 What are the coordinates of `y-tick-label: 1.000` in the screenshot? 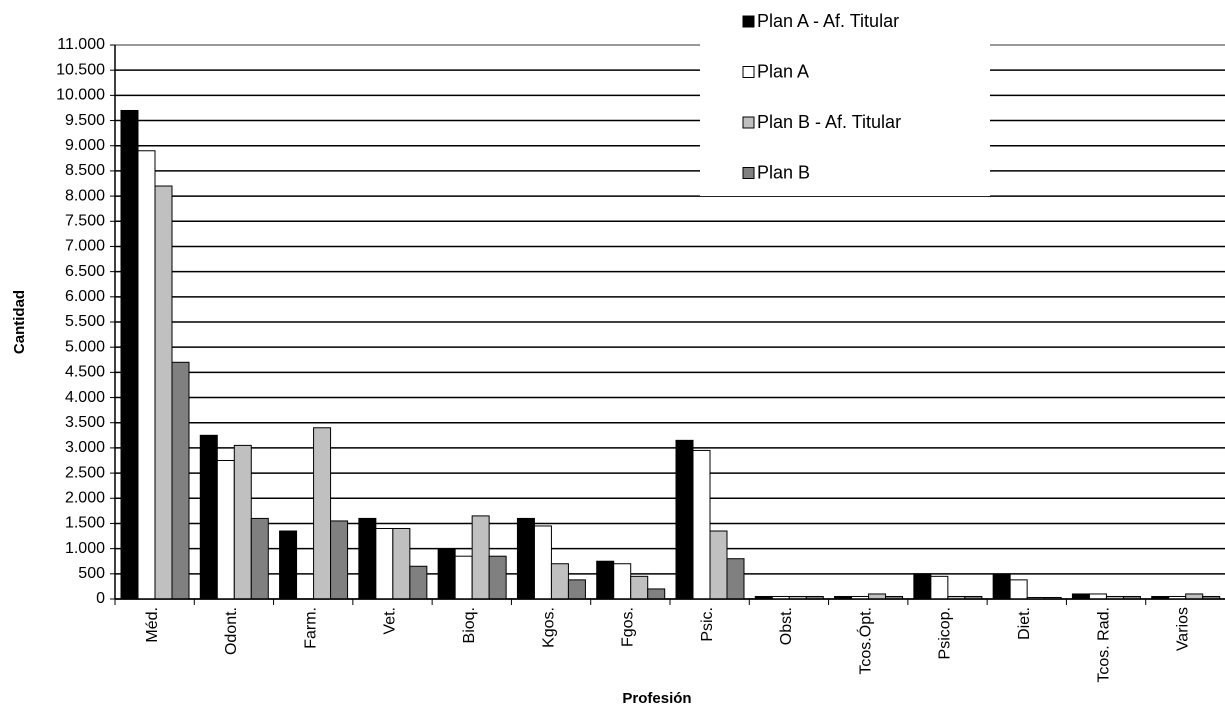 It's located at (85, 548).